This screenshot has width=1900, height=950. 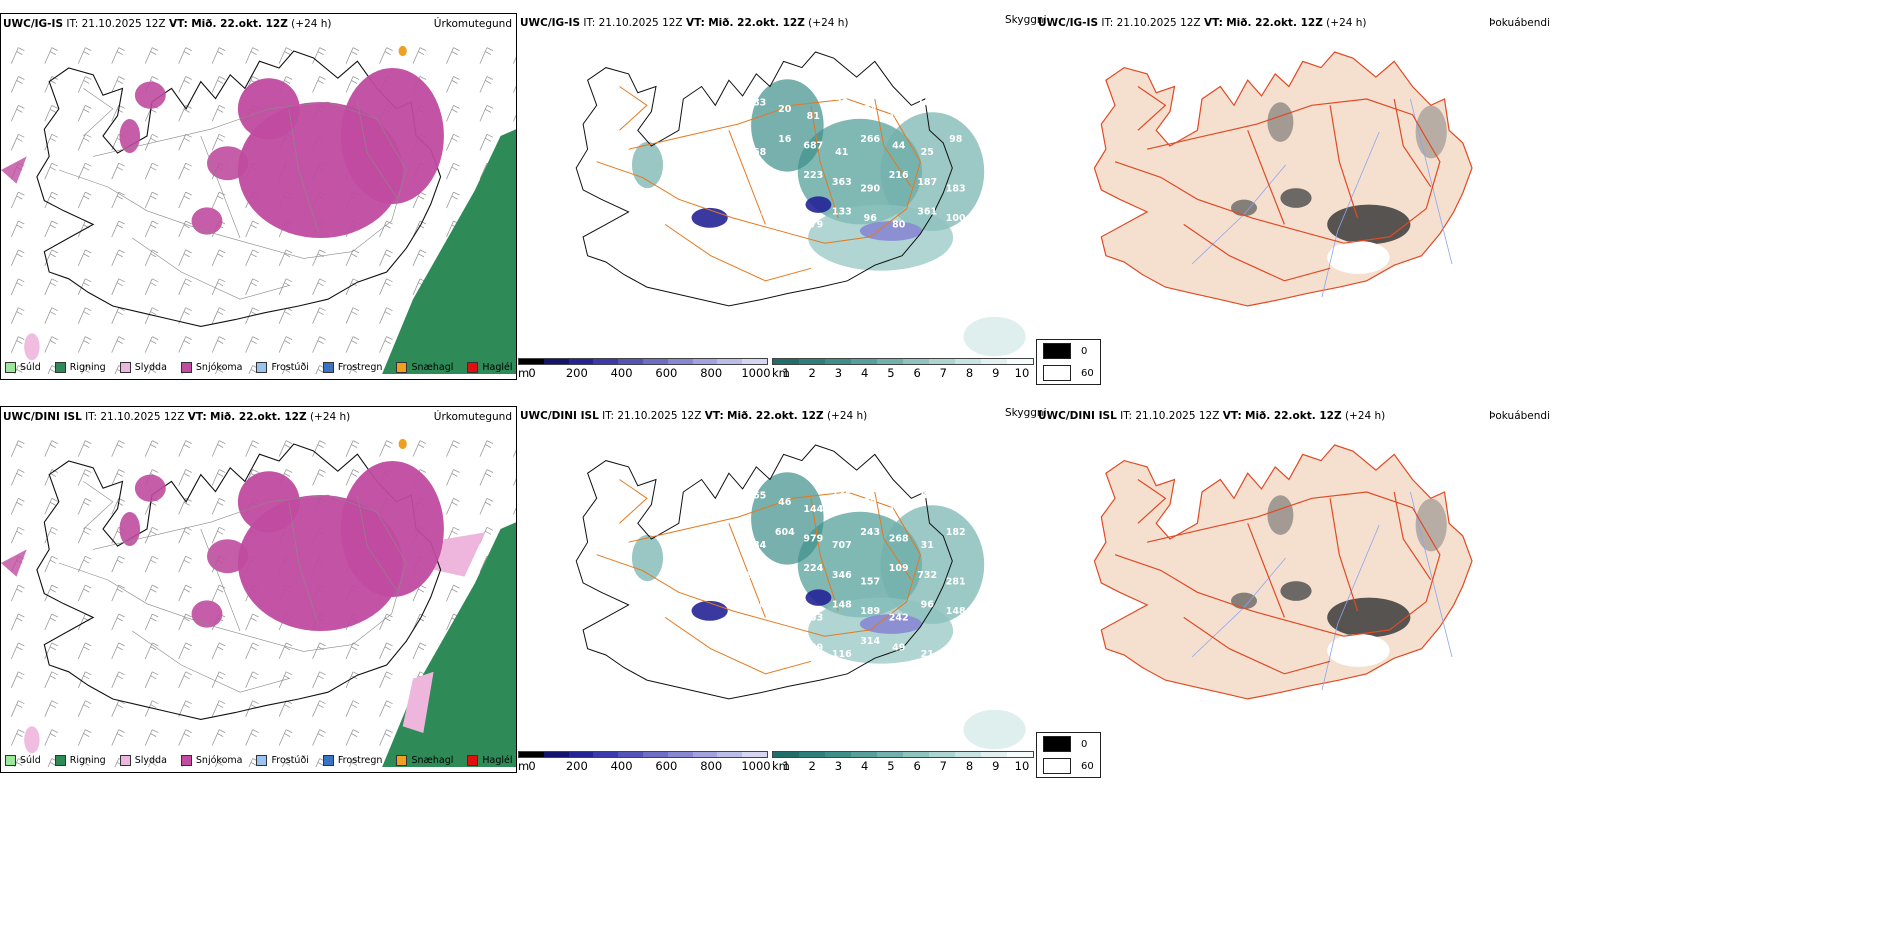 I want to click on legend-item: Snjókoma, so click(x=211, y=760).